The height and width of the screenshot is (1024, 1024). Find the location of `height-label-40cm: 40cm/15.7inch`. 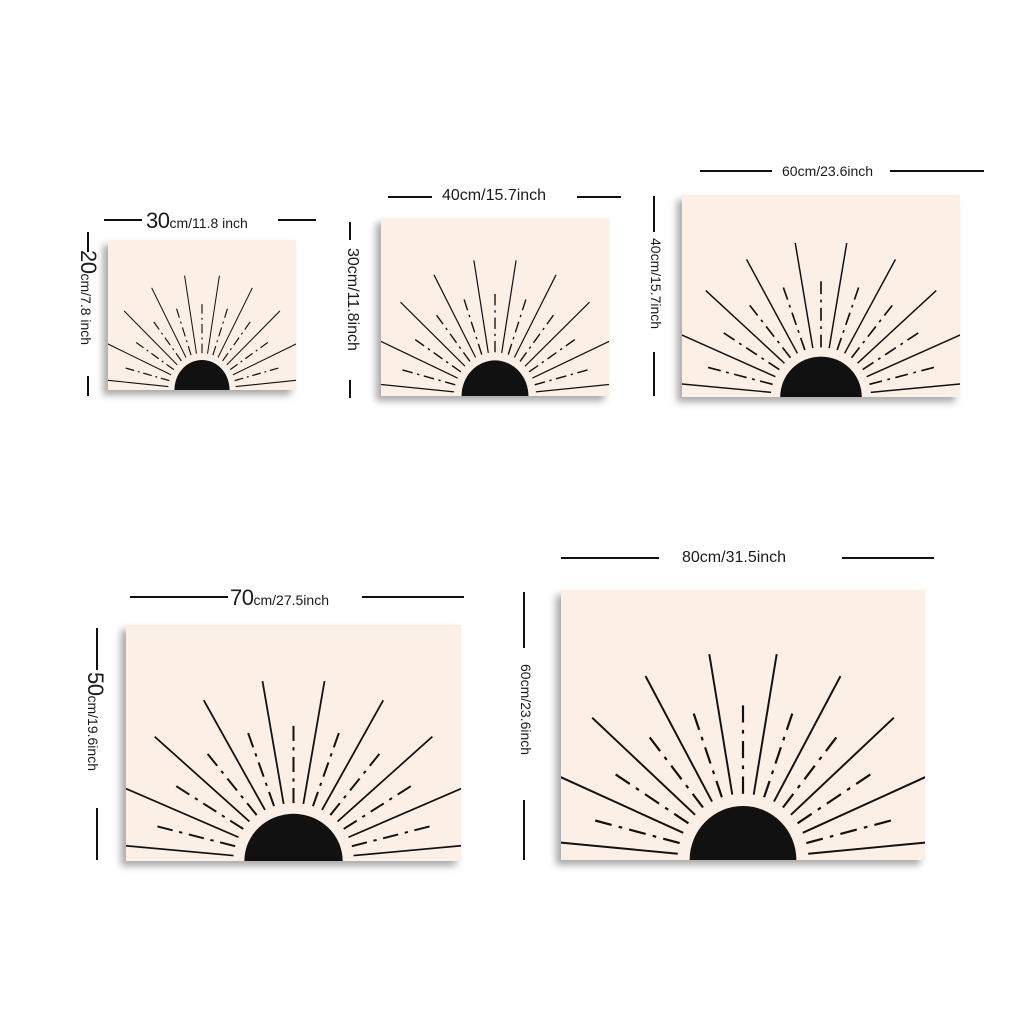

height-label-40cm: 40cm/15.7inch is located at coordinates (656, 284).